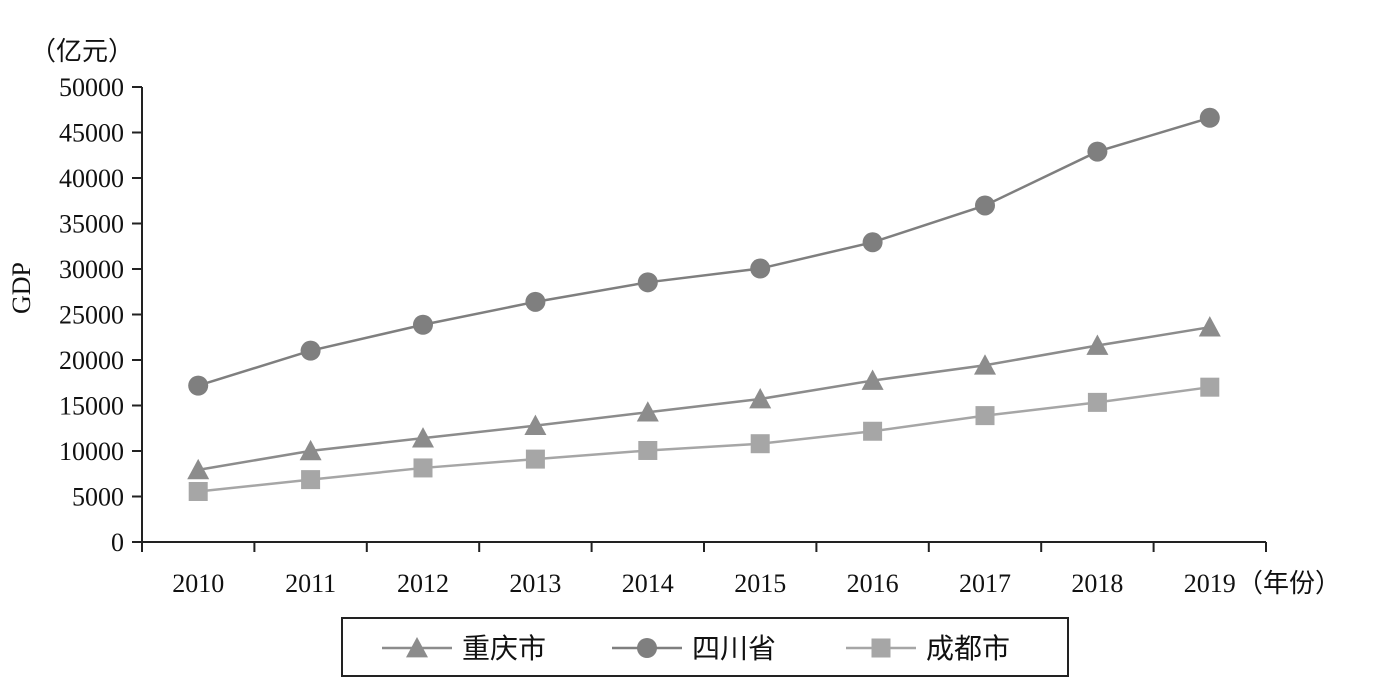  What do you see at coordinates (91, 315) in the screenshot?
I see `y-tick-label: 25000` at bounding box center [91, 315].